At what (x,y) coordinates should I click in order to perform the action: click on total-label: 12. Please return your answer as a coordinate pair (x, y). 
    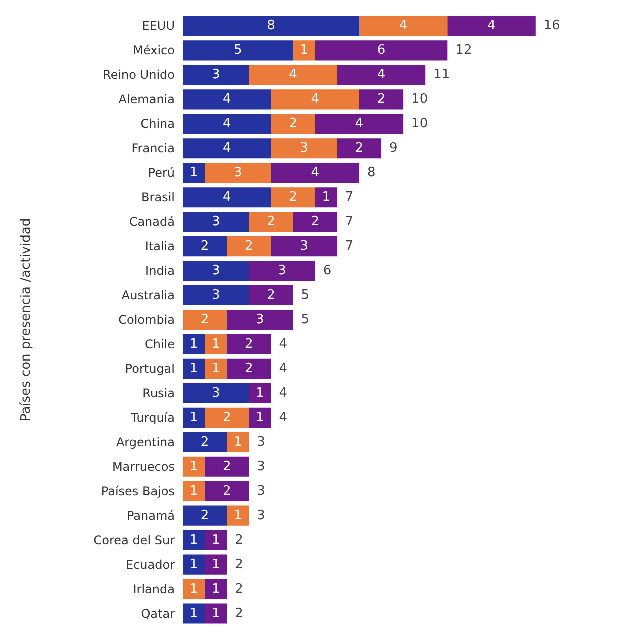
    Looking at the image, I should click on (464, 50).